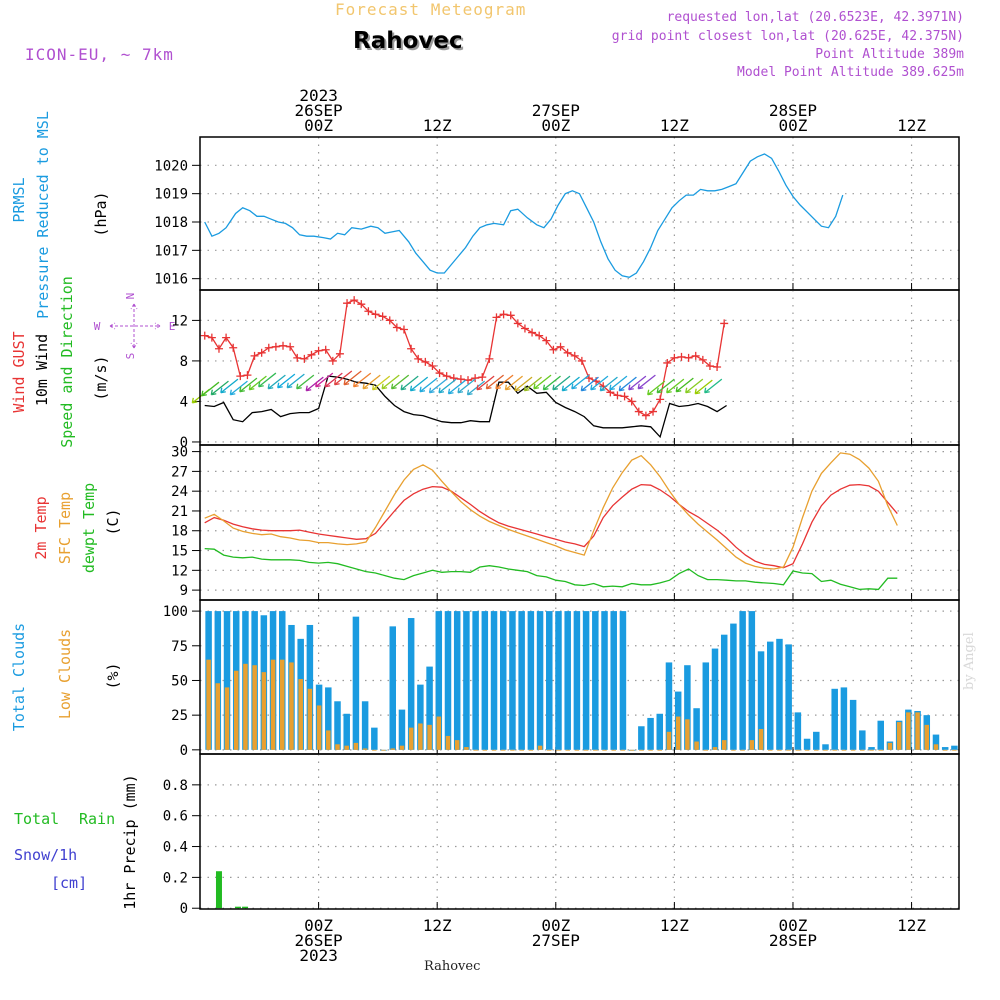  What do you see at coordinates (19, 199) in the screenshot?
I see `axis-label-prmsl: PRMSL` at bounding box center [19, 199].